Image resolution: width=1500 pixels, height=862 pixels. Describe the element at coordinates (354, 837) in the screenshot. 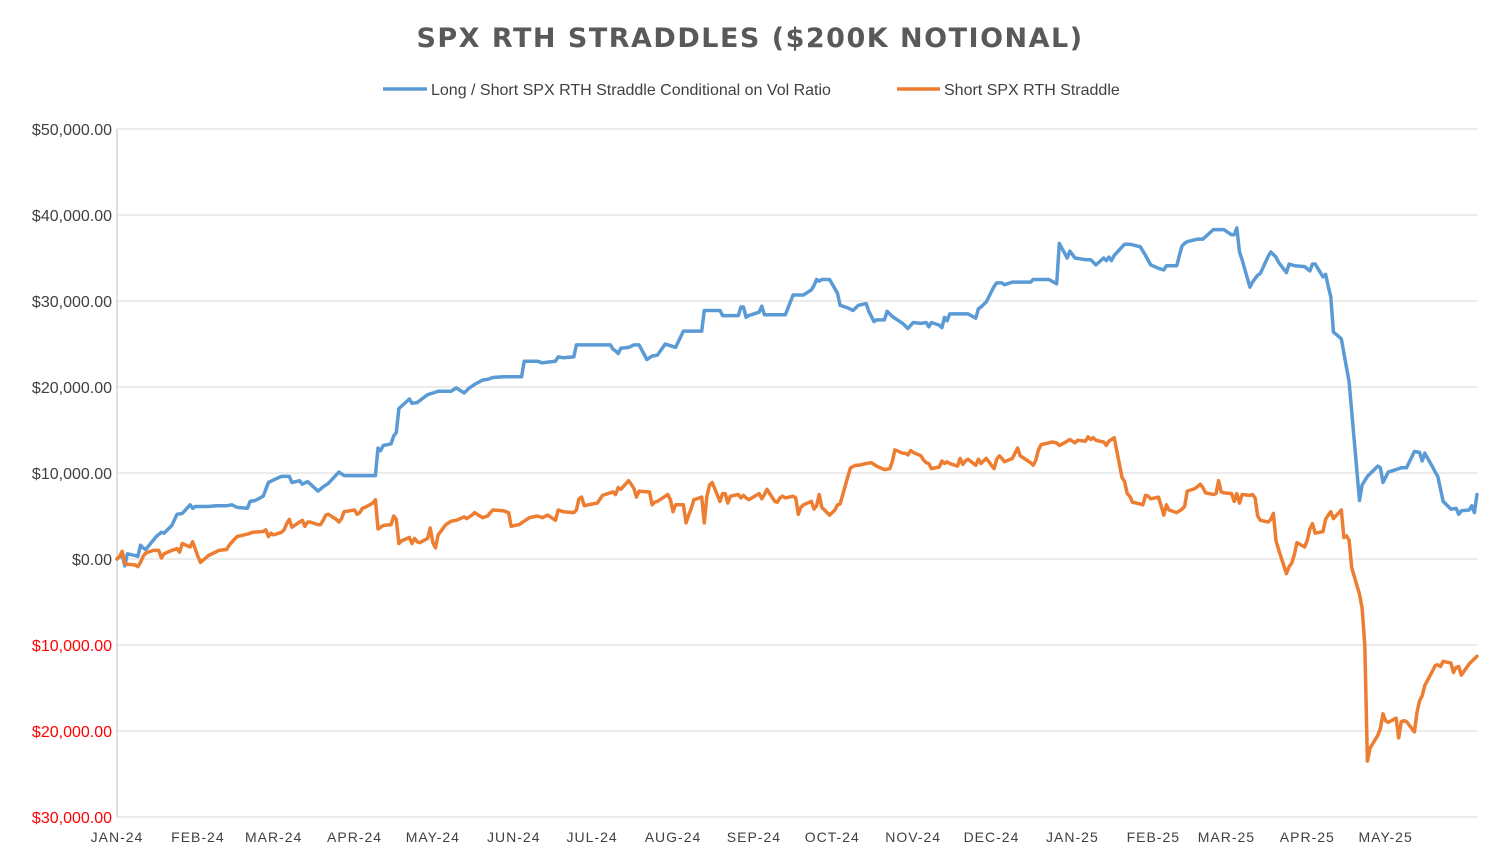

I see `x-tick-label: APR-24` at that location.